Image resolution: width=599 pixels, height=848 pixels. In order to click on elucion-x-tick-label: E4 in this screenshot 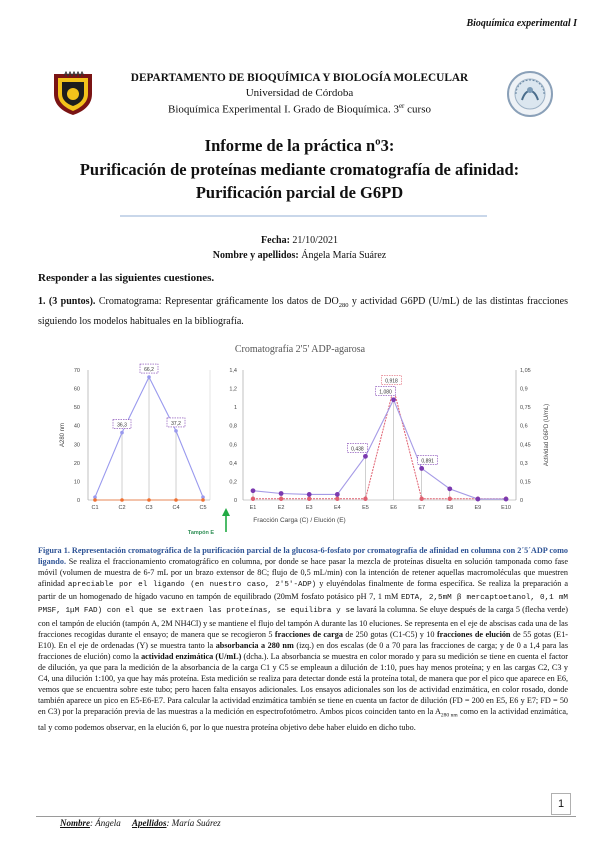, I will do `click(337, 508)`.